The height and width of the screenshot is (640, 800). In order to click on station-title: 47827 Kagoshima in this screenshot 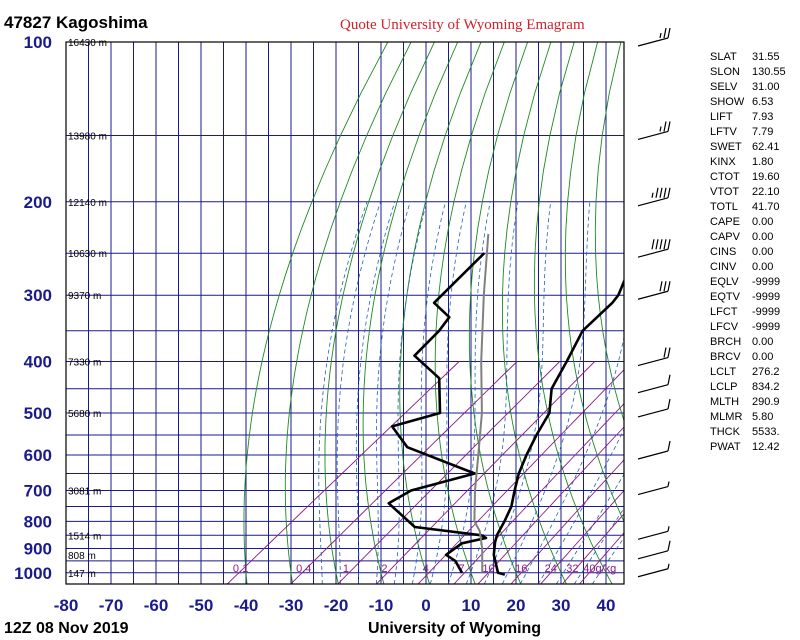, I will do `click(76, 22)`.